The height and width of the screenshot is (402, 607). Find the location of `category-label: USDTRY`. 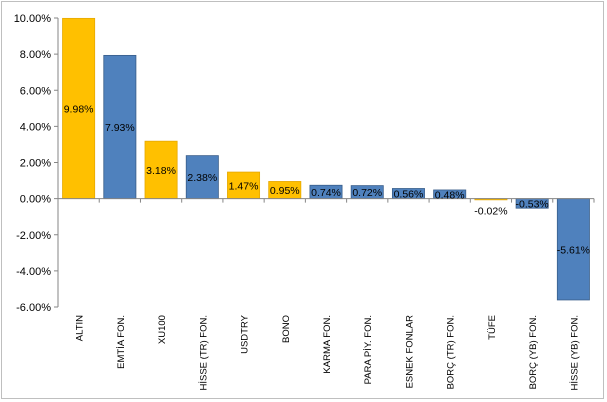

category-label: USDTRY is located at coordinates (245, 334).